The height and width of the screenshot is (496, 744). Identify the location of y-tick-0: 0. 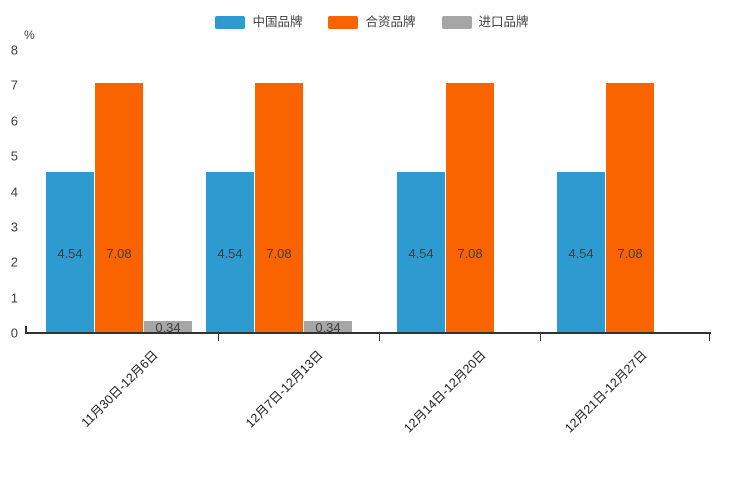
(14, 333).